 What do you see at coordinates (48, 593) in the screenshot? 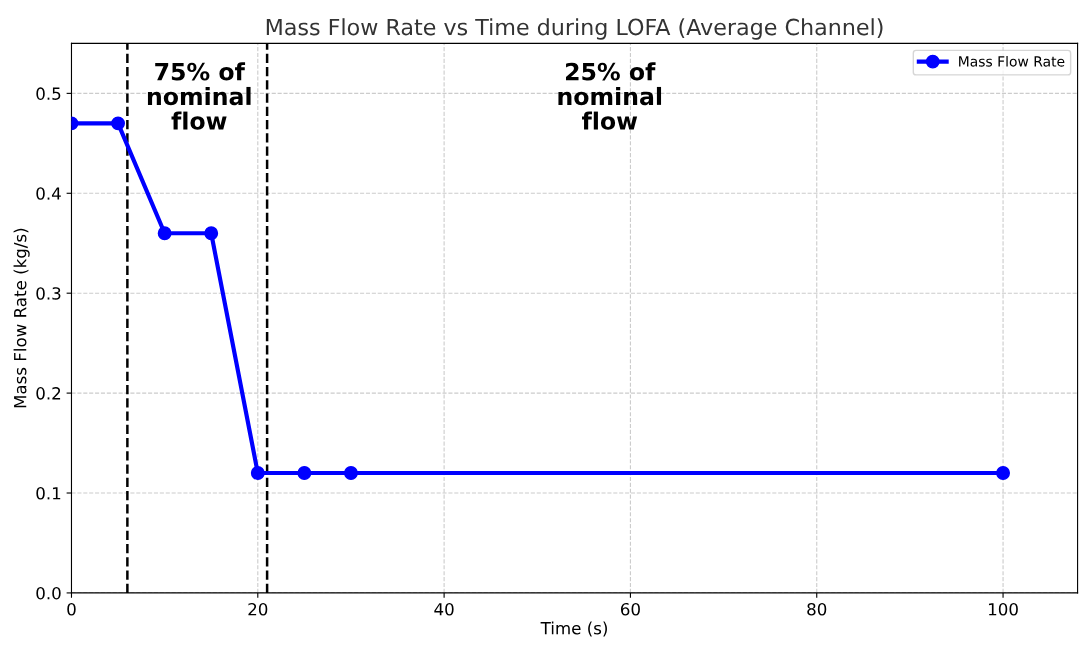
I see `y-tick-label: 0.0` at bounding box center [48, 593].